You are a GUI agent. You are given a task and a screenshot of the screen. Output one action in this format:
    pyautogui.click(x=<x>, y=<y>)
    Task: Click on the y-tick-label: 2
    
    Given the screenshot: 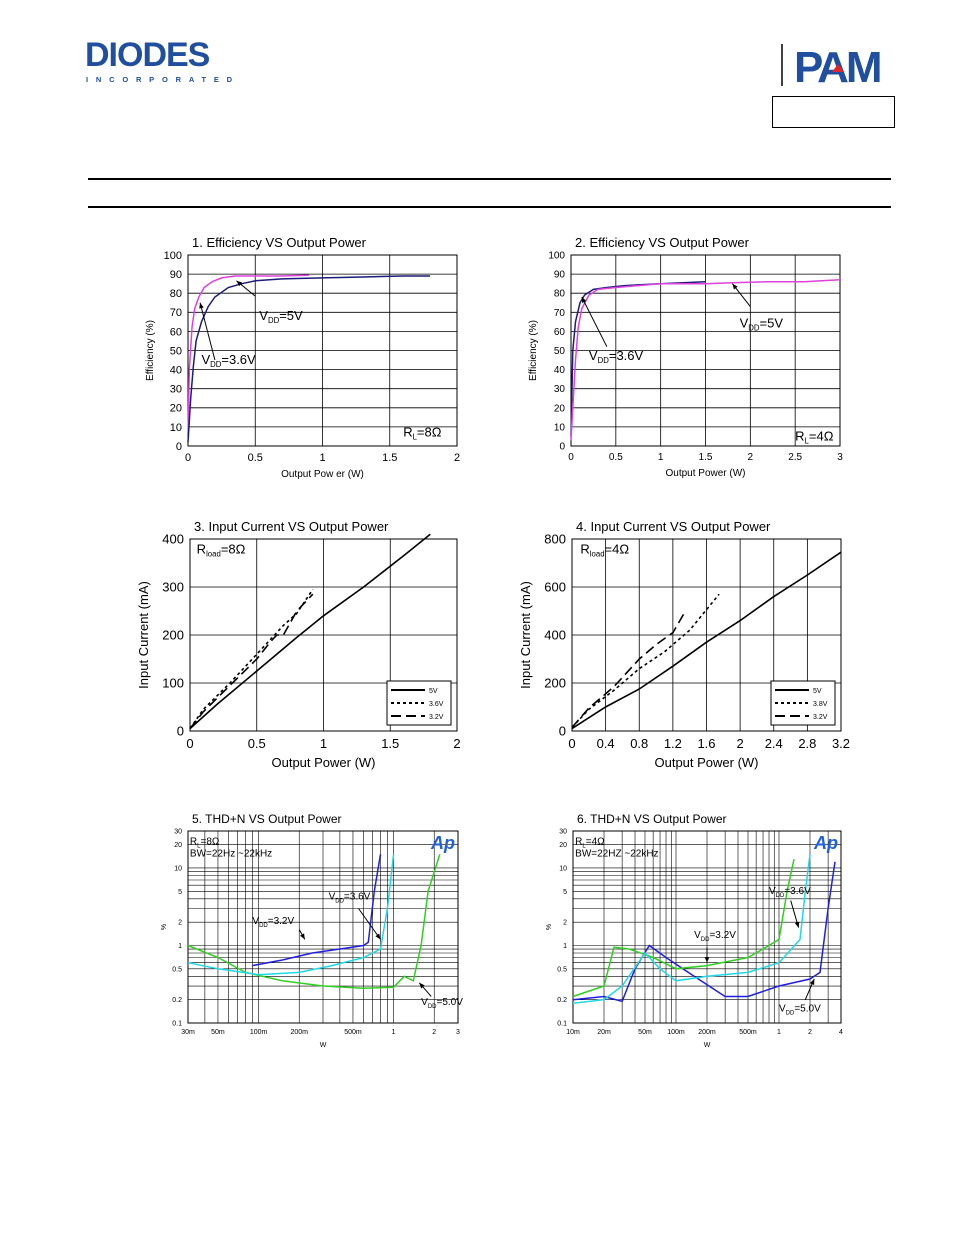 What is the action you would take?
    pyautogui.click(x=565, y=923)
    